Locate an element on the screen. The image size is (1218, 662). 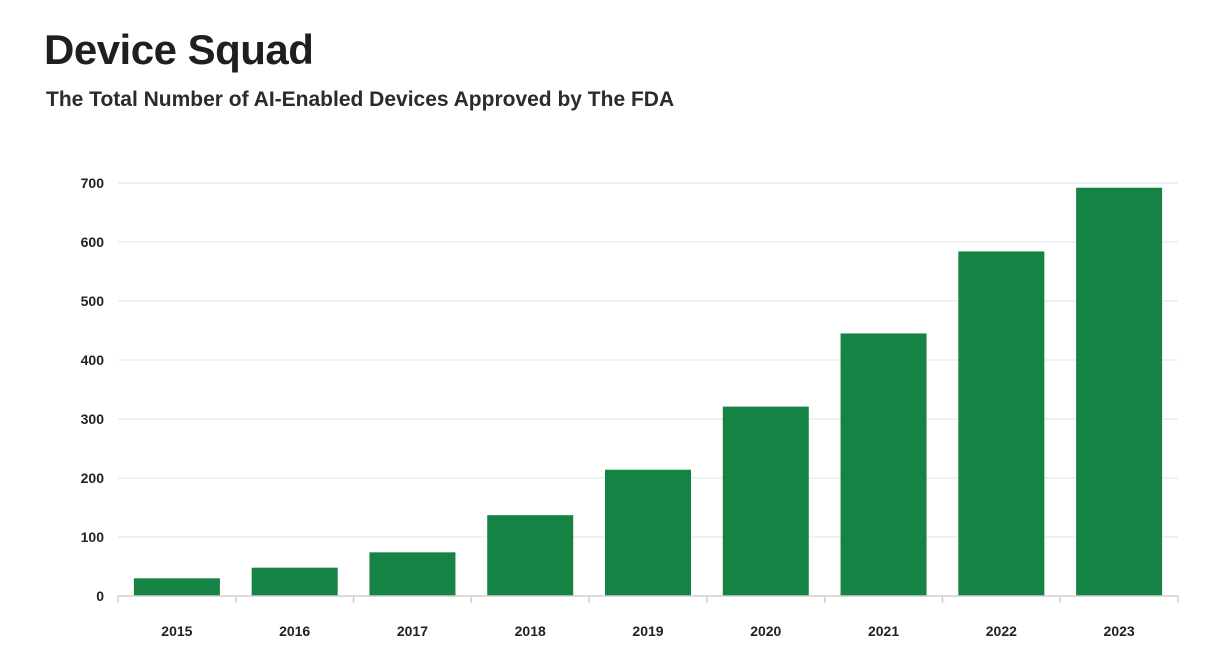
y-tick-label: 600 is located at coordinates (93, 242).